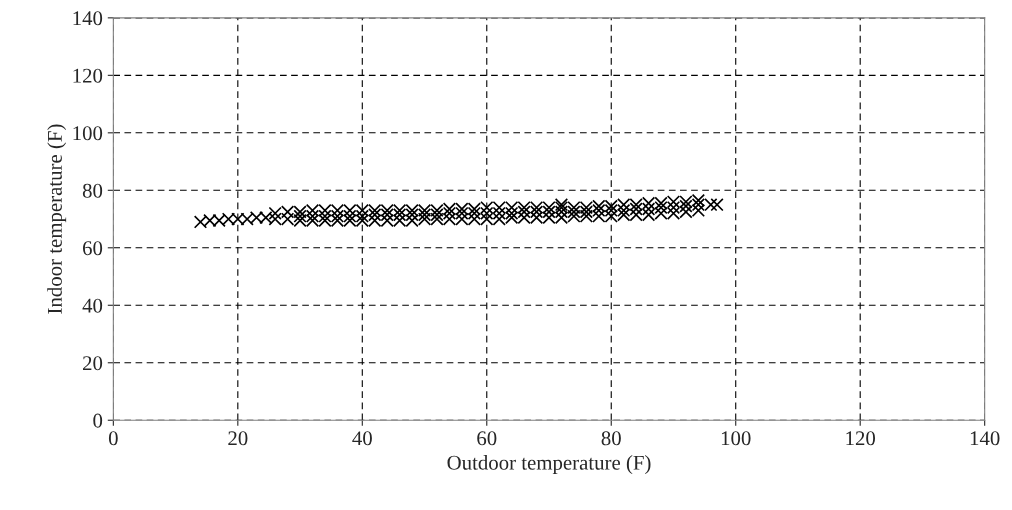 This screenshot has height=510, width=1012. Describe the element at coordinates (238, 438) in the screenshot. I see `x-tick-label: 20` at that location.